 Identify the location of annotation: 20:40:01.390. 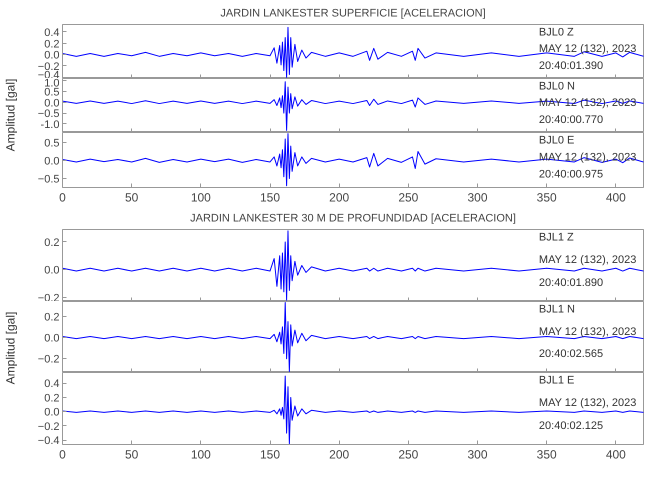
(571, 66).